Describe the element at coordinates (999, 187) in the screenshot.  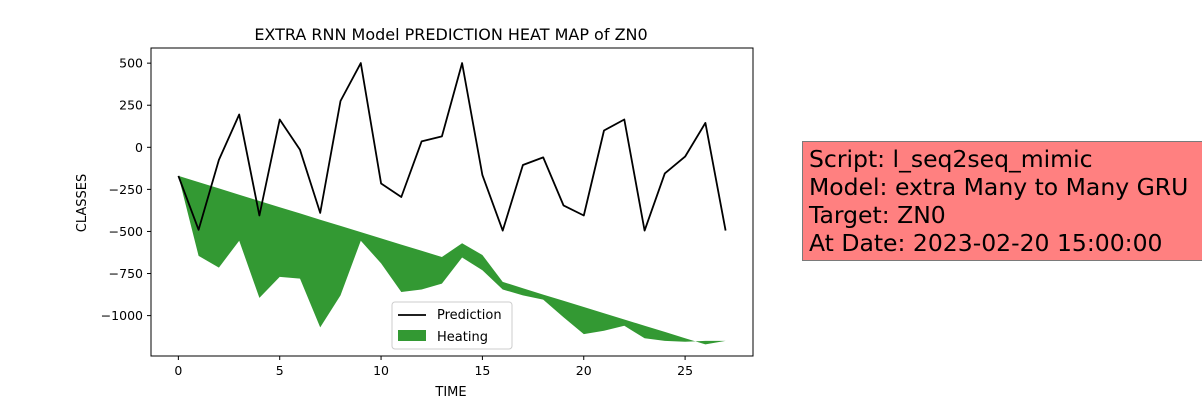
I see `info-model: Model: extra Many to Many GRU` at that location.